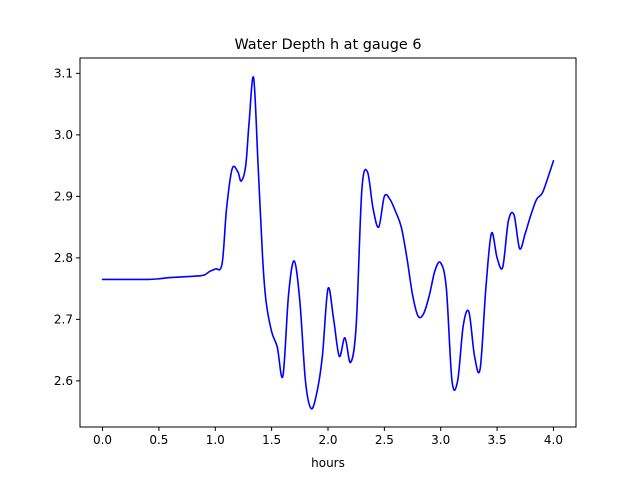 The width and height of the screenshot is (640, 480). Describe the element at coordinates (327, 440) in the screenshot. I see `x-tick-label: 2.0` at that location.